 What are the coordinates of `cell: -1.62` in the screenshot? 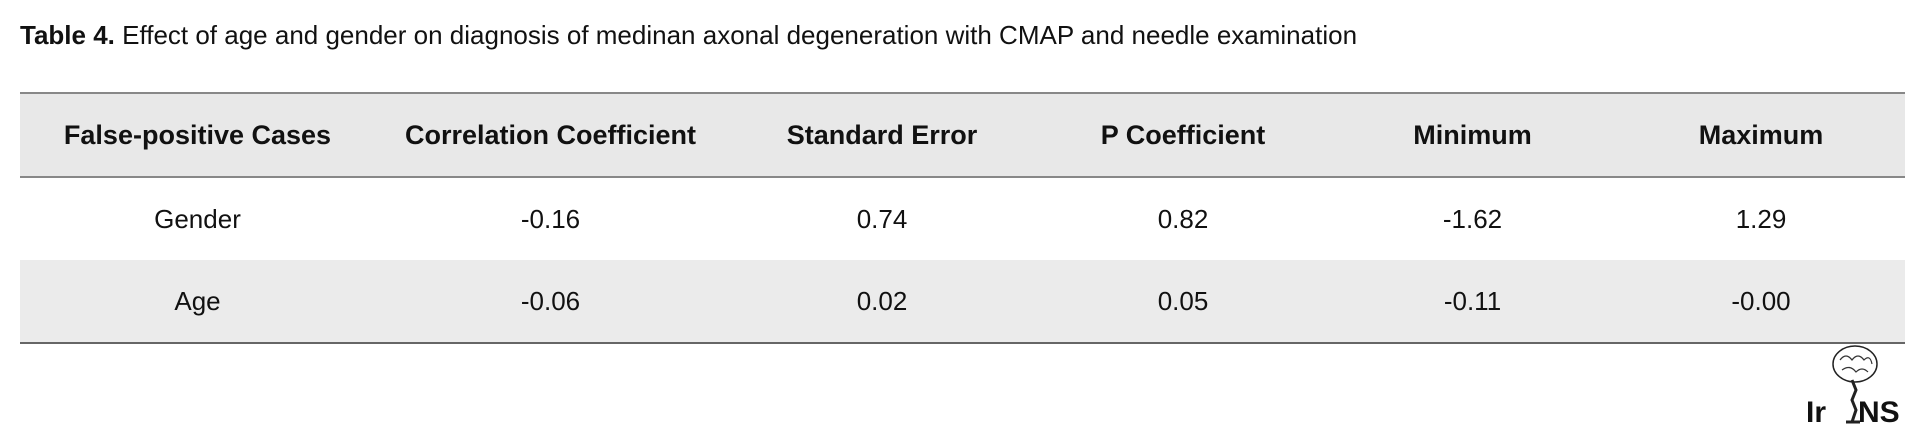 It's located at (1472, 218).